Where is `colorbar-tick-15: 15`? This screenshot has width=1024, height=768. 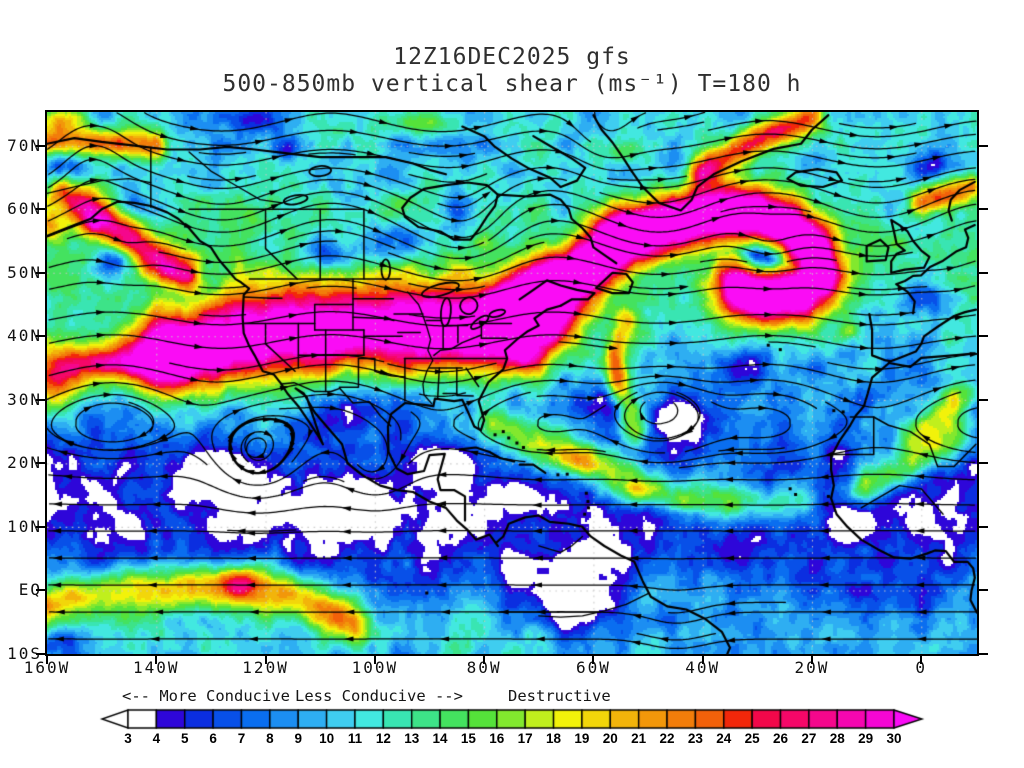
colorbar-tick-15: 15 is located at coordinates (468, 738).